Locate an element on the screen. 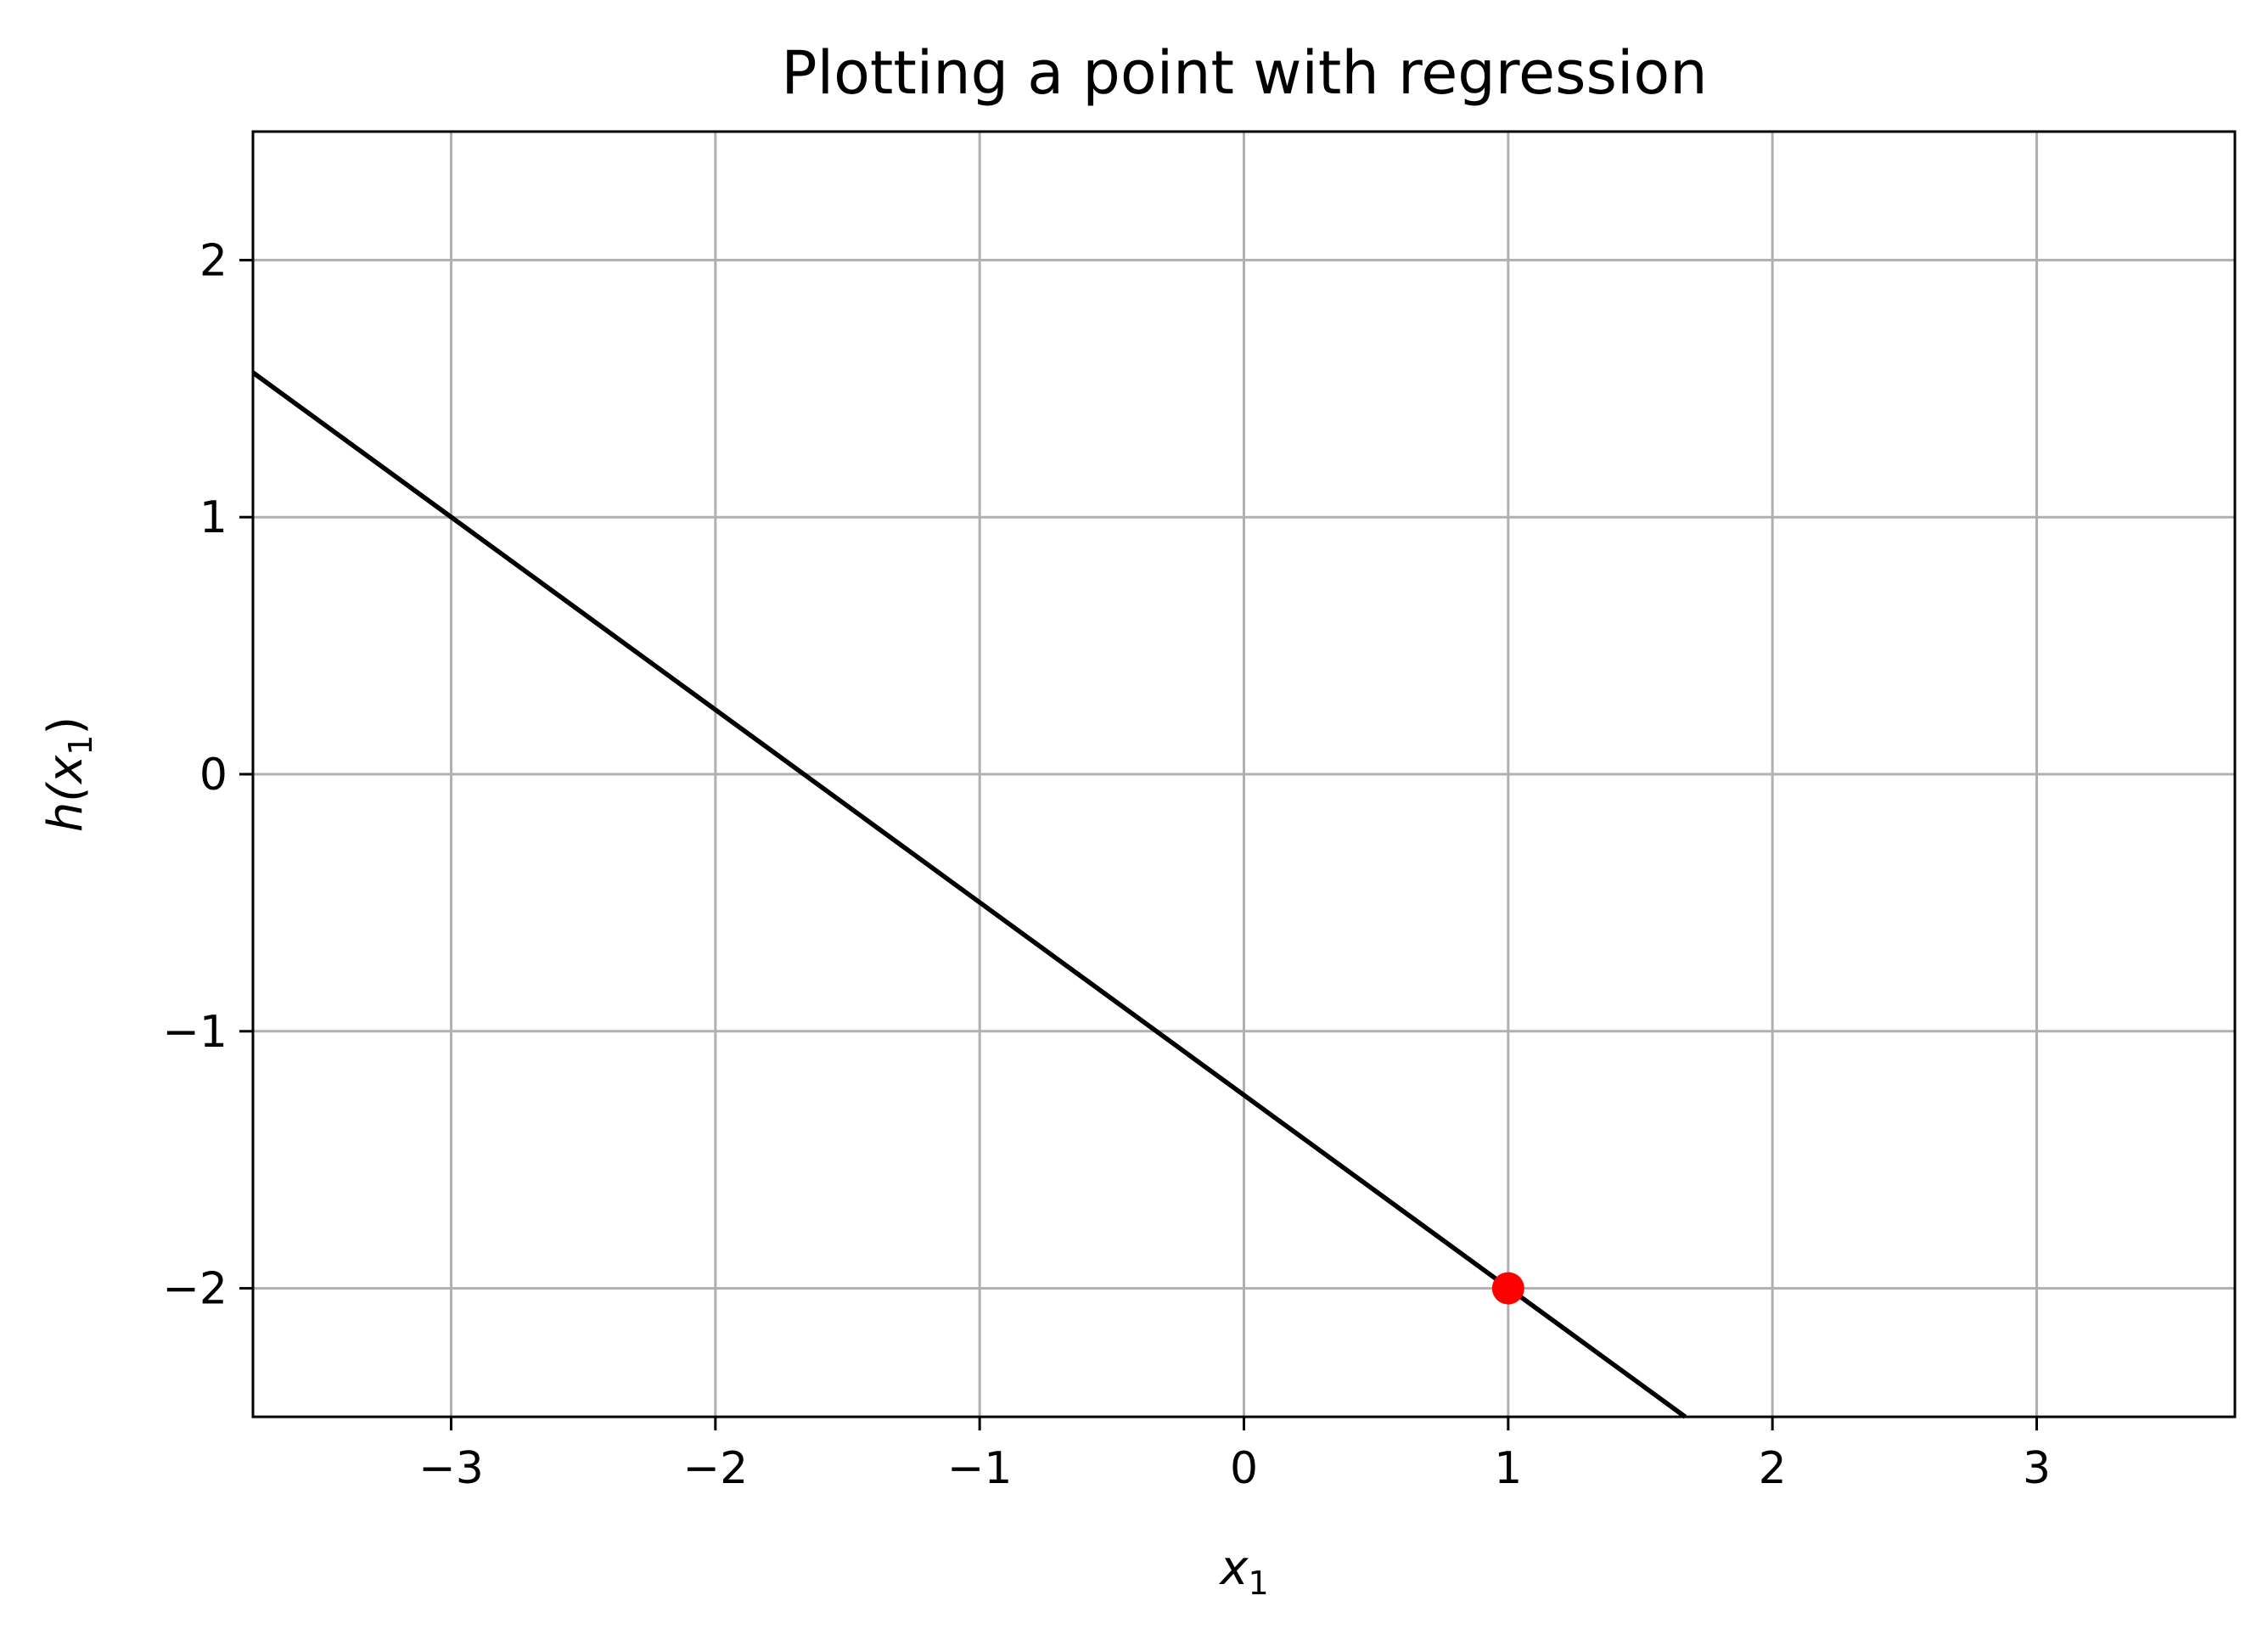 This screenshot has width=2268, height=1635. x-axis-label-base: x is located at coordinates (1233, 1568).